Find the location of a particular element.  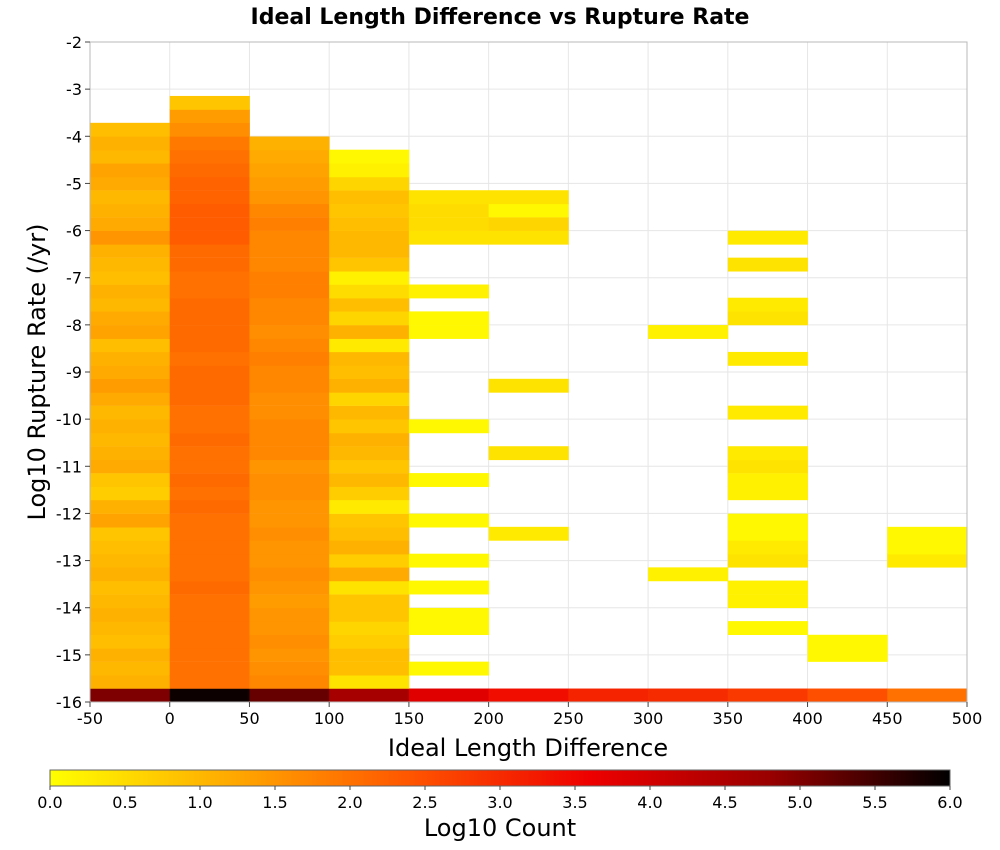

y-tick-label: -3 is located at coordinates (74, 89).